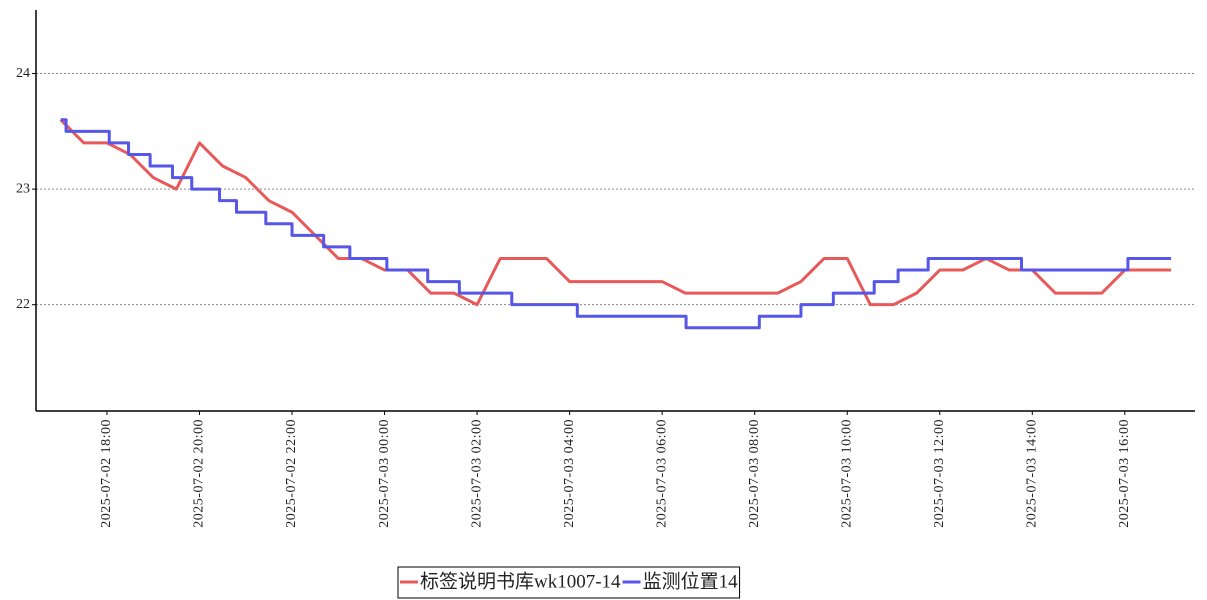  What do you see at coordinates (23, 304) in the screenshot?
I see `y-tick-label: 22` at bounding box center [23, 304].